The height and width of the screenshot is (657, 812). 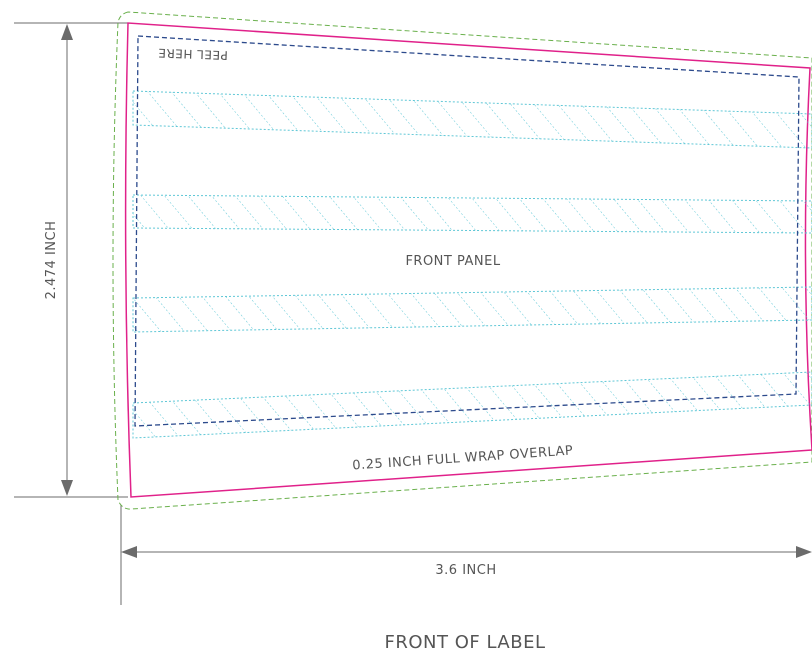 What do you see at coordinates (67, 488) in the screenshot?
I see `arrow-down-icon` at bounding box center [67, 488].